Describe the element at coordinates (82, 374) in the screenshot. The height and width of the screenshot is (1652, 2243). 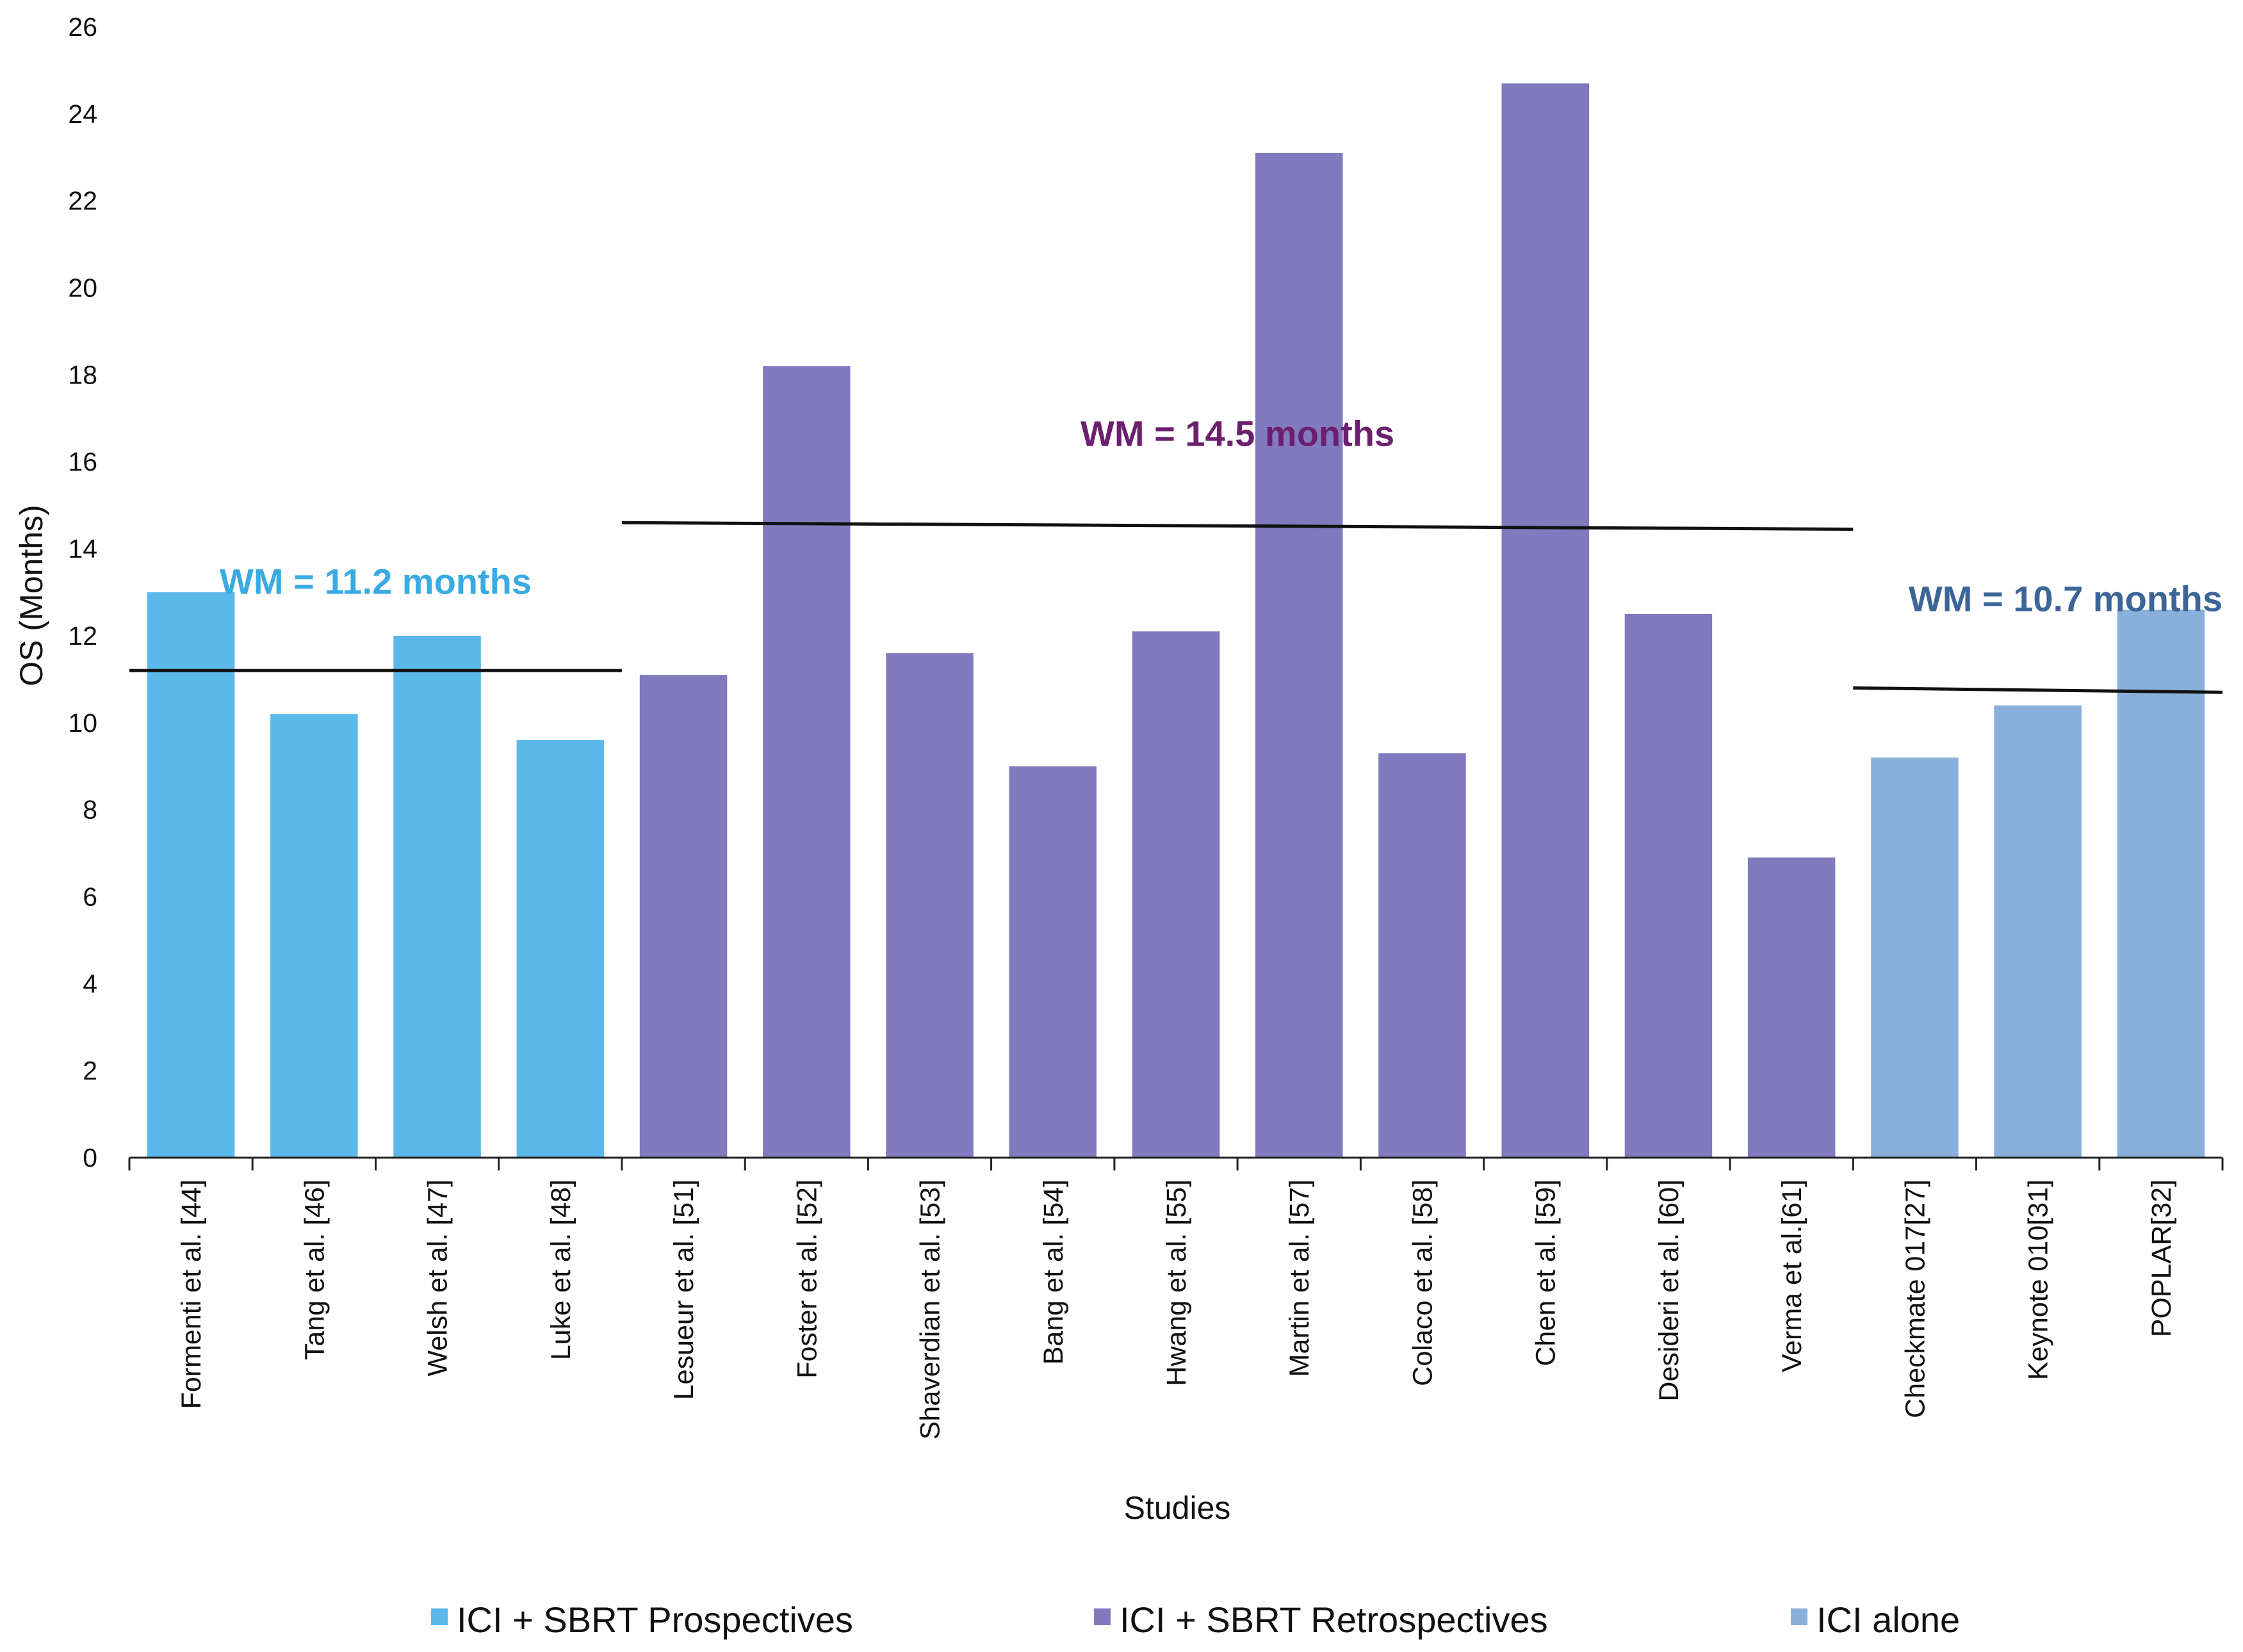
I see `y-tick-label: 18` at that location.